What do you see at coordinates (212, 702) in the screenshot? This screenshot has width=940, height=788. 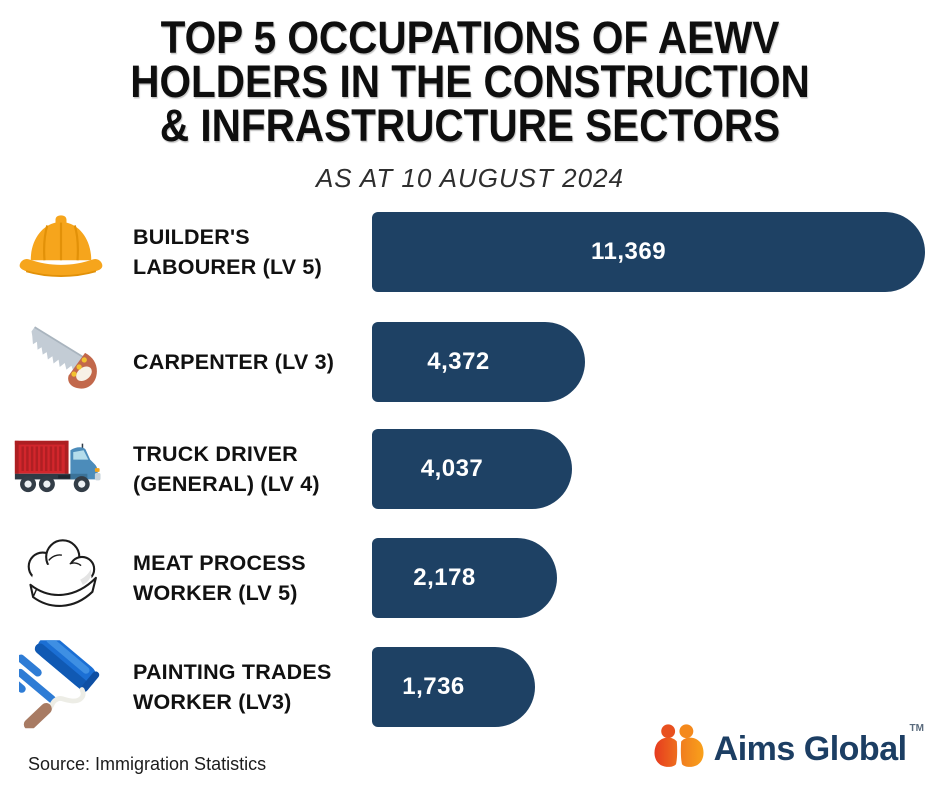 I see `category-label-line: WORKER (LV3)` at bounding box center [212, 702].